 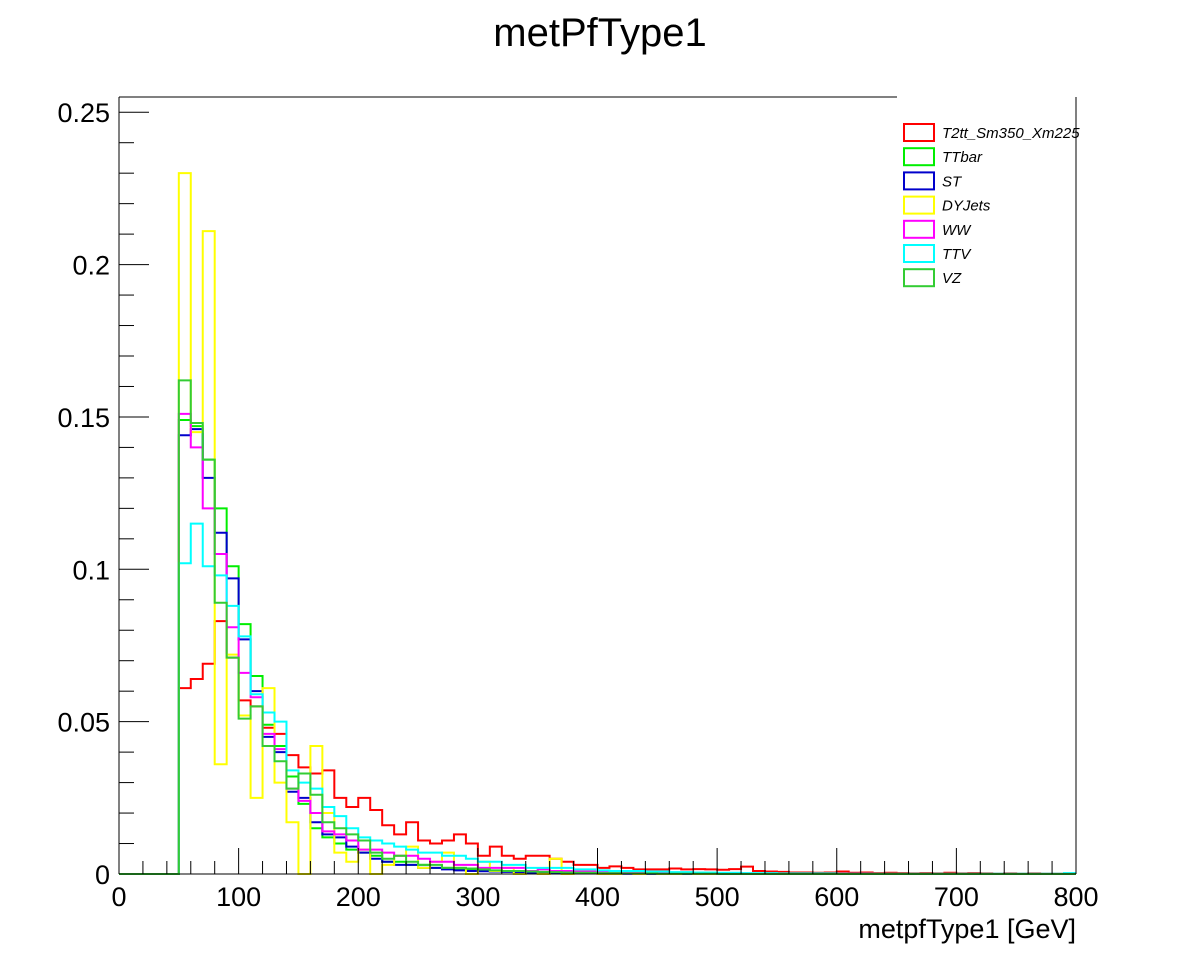 I want to click on x-tick-label: 500, so click(x=717, y=897).